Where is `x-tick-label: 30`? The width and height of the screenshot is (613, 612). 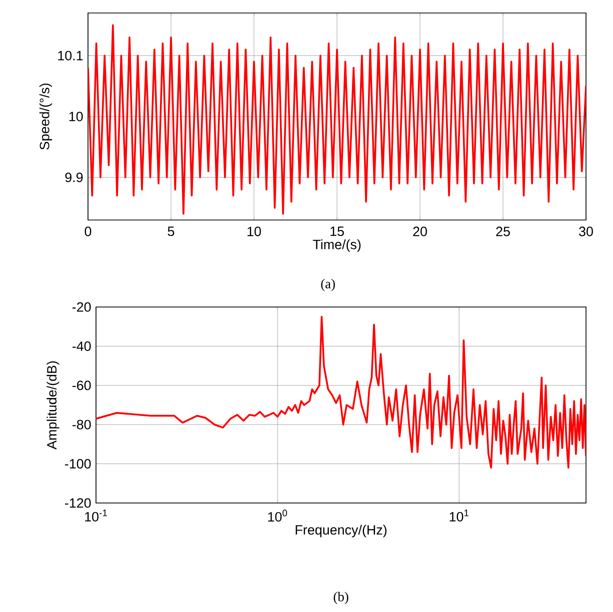 x-tick-label: 30 is located at coordinates (586, 231).